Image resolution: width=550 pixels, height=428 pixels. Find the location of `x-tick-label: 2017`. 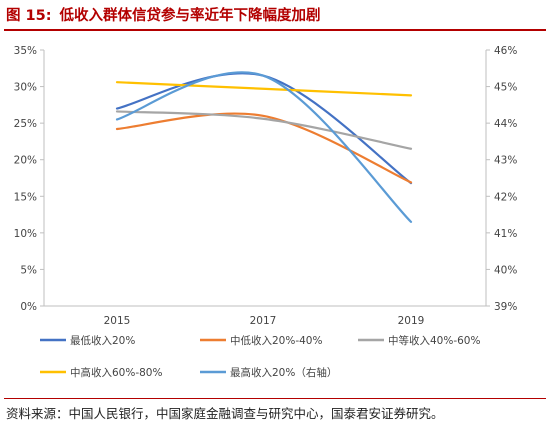

x-tick-label: 2017 is located at coordinates (263, 321).